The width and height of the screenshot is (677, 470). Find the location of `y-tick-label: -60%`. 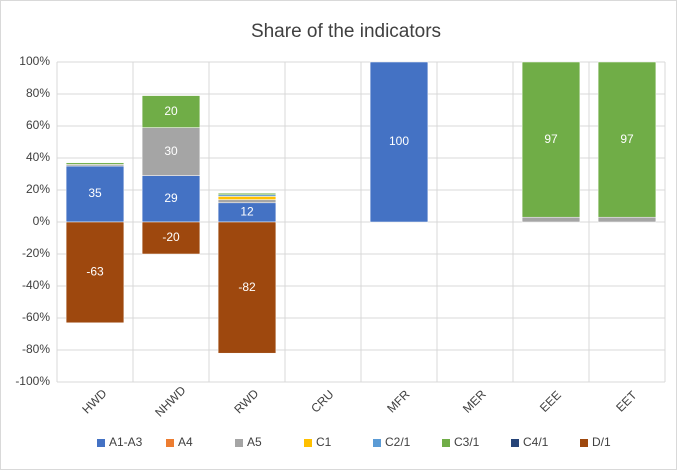

y-tick-label: -60% is located at coordinates (36, 317).